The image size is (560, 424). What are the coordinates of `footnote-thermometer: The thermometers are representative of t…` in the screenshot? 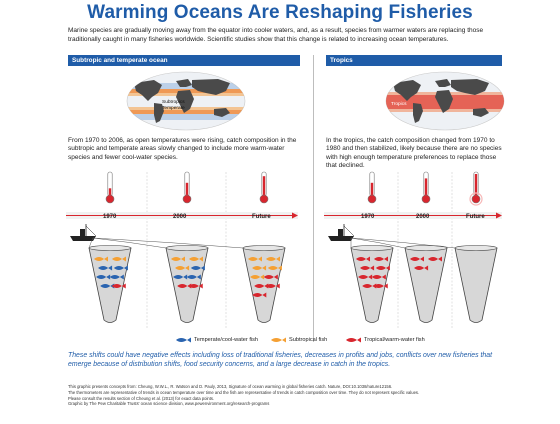 It's located at (244, 392).